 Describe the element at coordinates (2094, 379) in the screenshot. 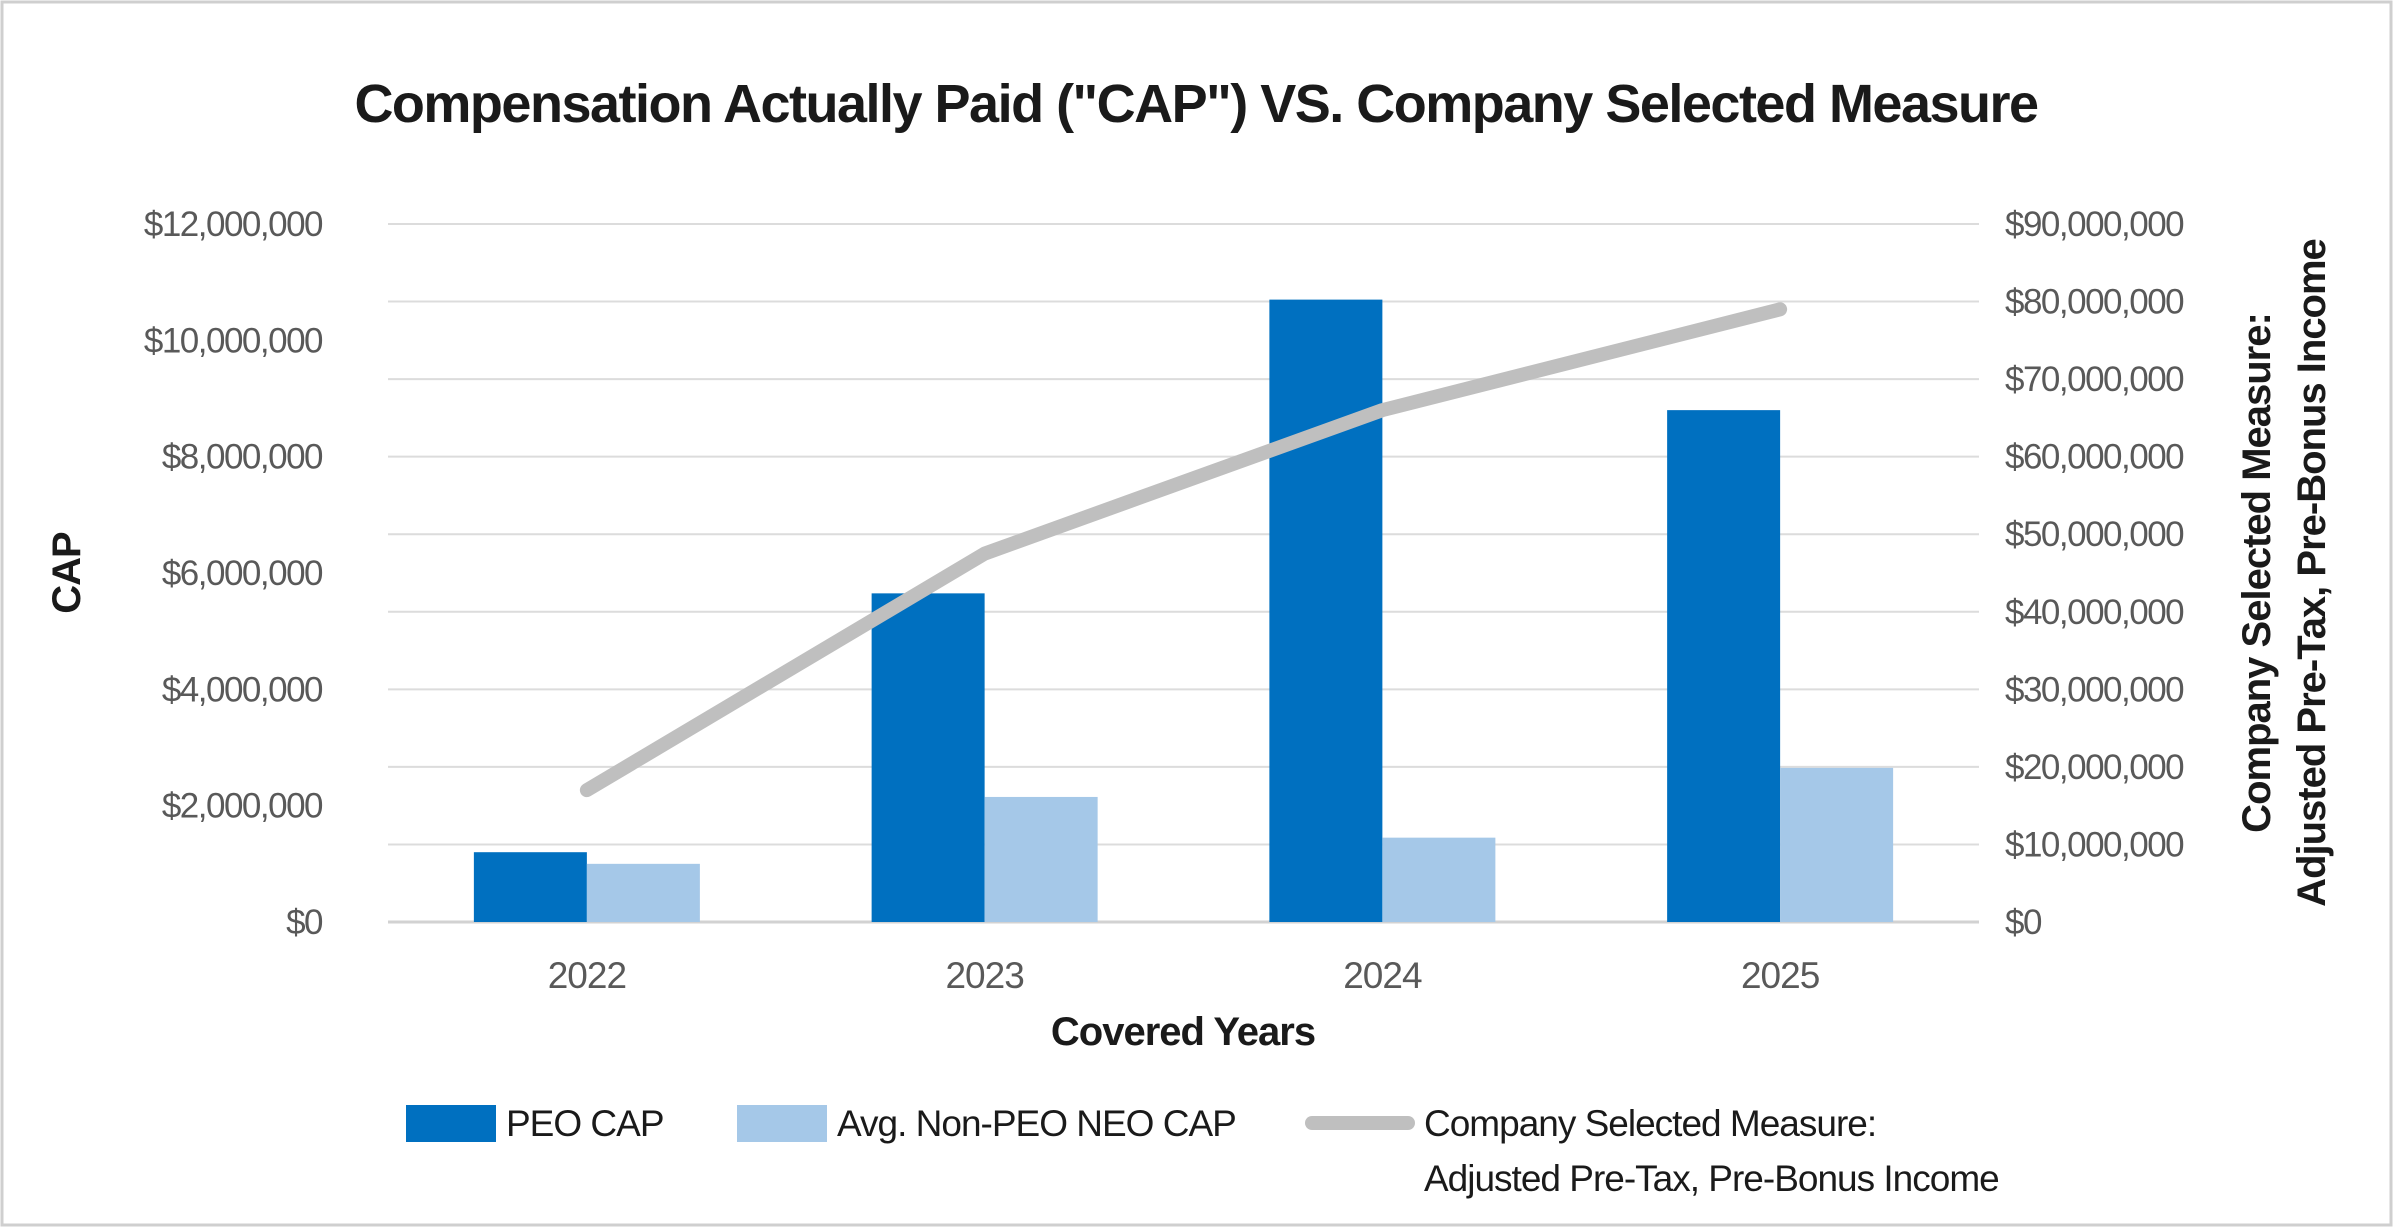

I see `right-axis-tick-label: $70,000,000` at that location.